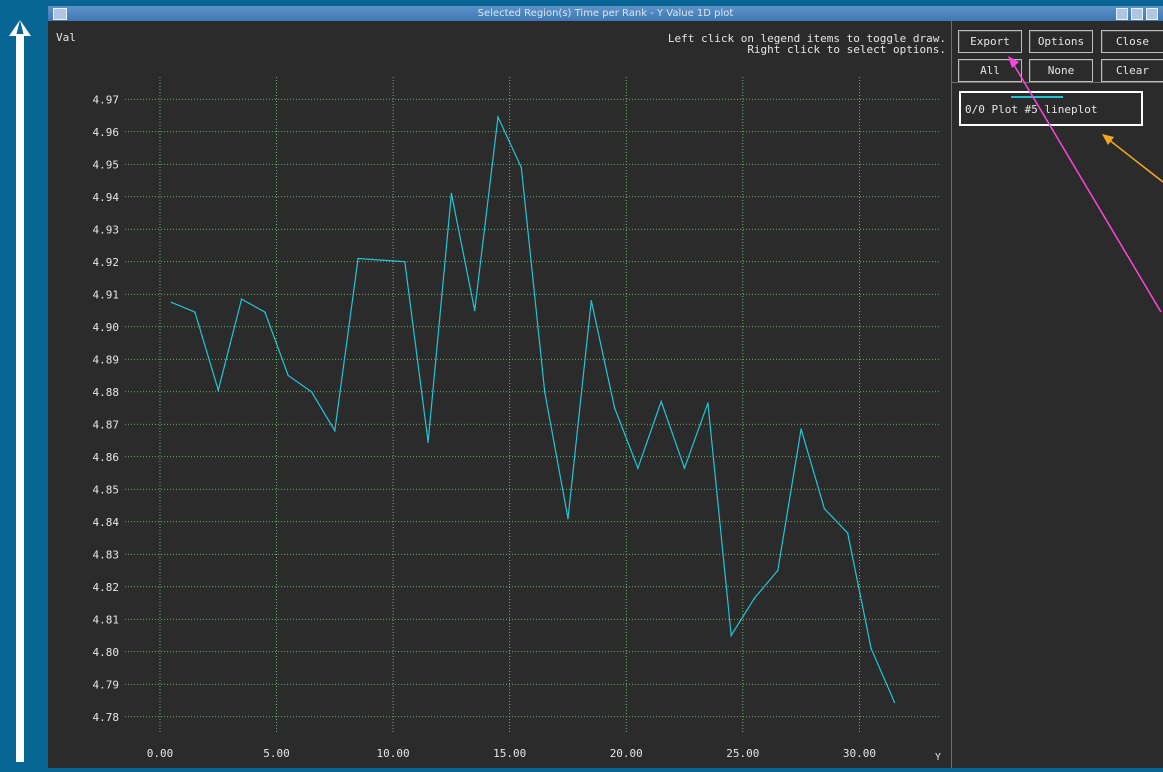  I want to click on x-tick-label: 30.00, so click(859, 753).